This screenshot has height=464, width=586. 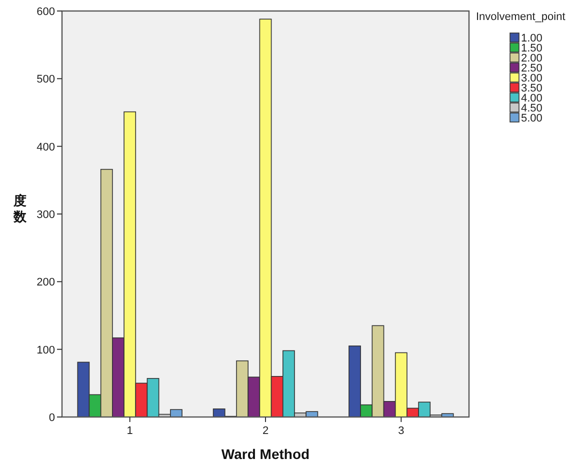 I want to click on legend-label: 2.00, so click(x=531, y=58).